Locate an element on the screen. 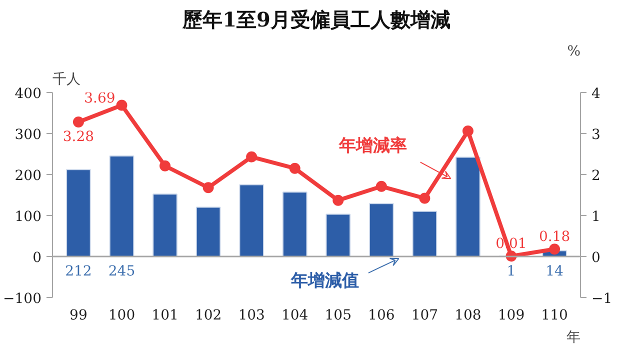 The image size is (640, 360). x-tick-label: 102 is located at coordinates (208, 316).